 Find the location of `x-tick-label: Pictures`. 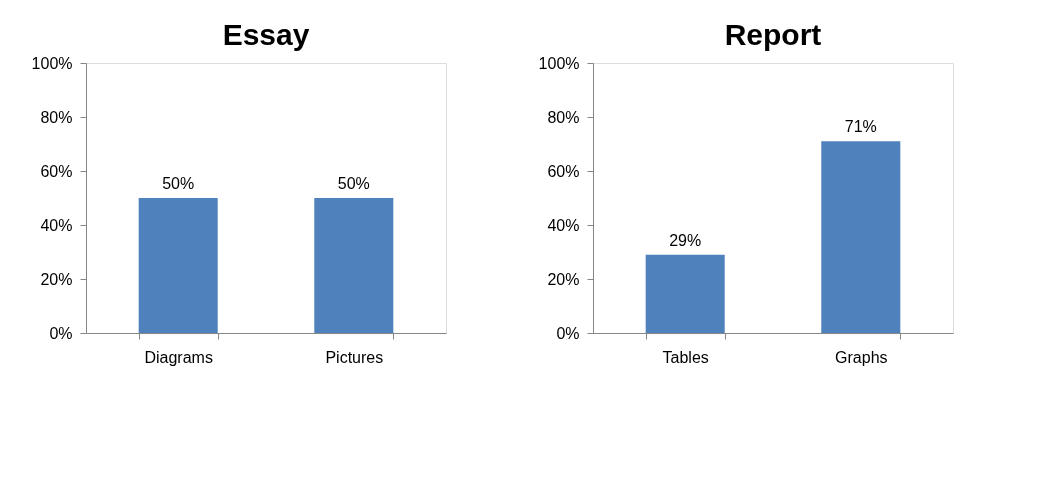

x-tick-label: Pictures is located at coordinates (354, 357).